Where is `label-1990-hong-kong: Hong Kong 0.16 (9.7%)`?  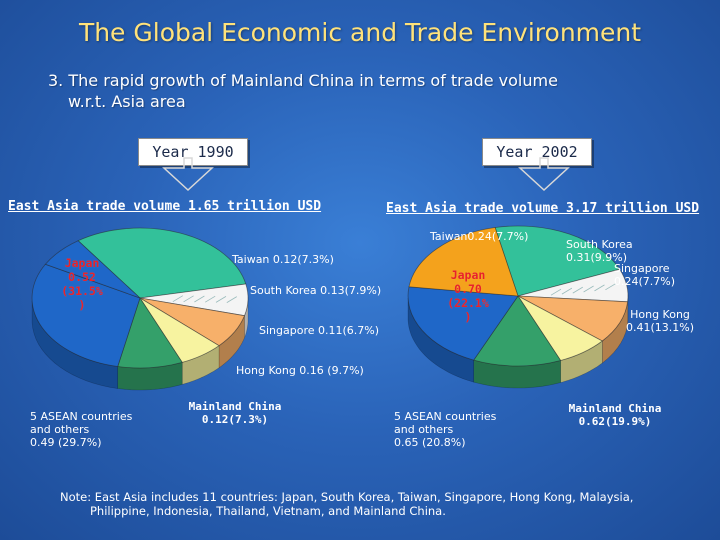
label-1990-hong-kong: Hong Kong 0.16 (9.7%) is located at coordinates (300, 370).